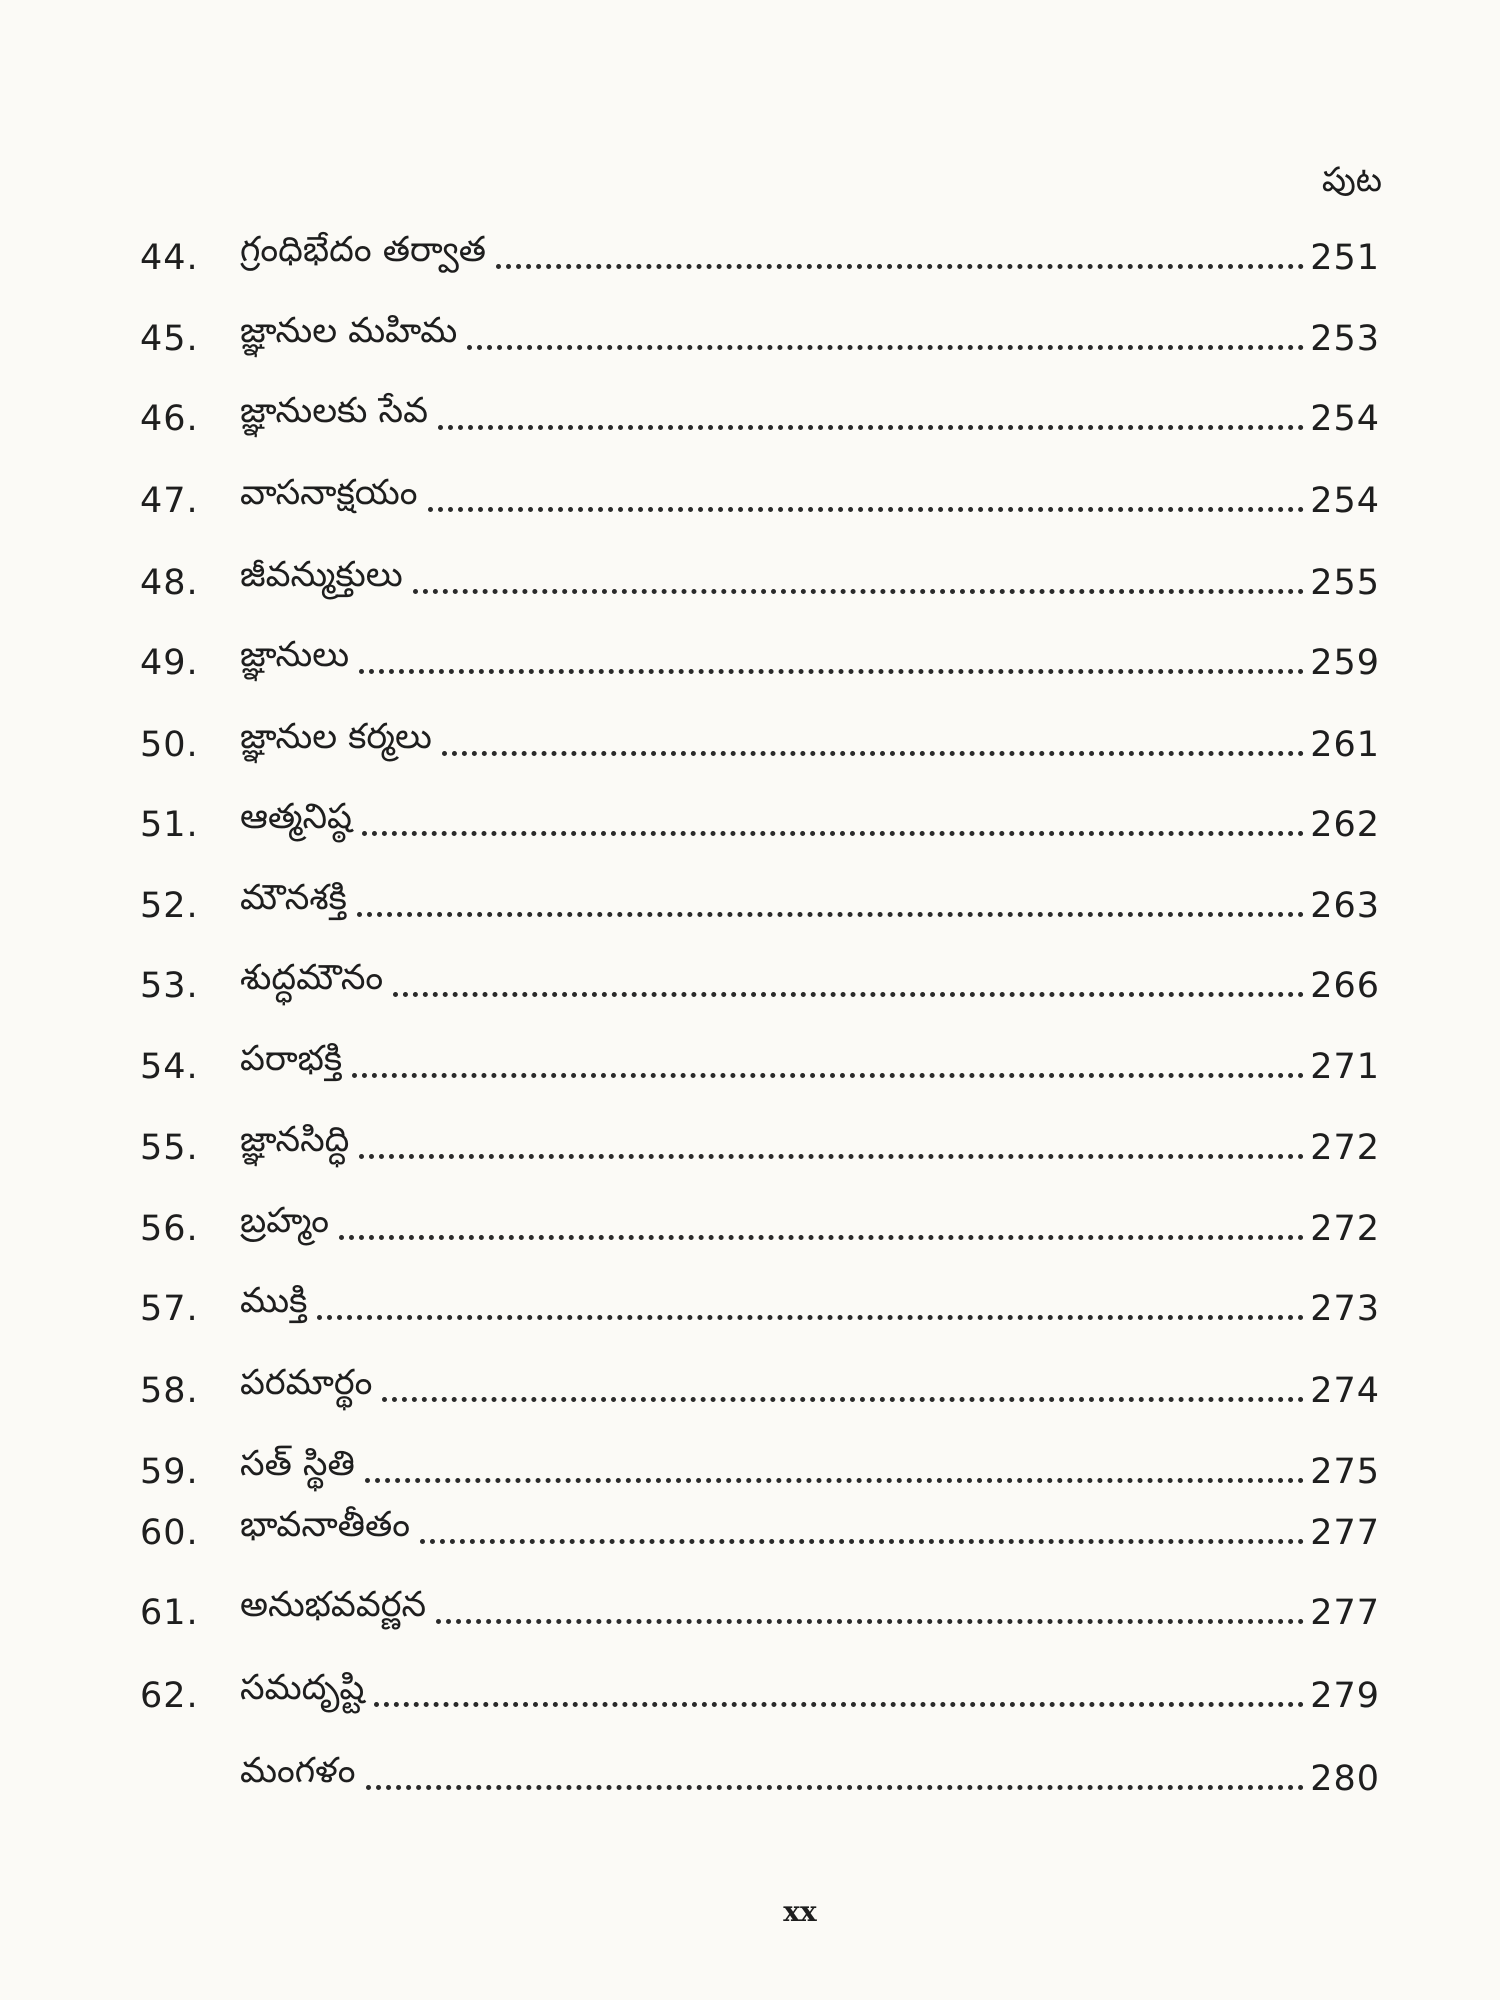 The height and width of the screenshot is (2000, 1500). I want to click on entry-page-number: 251, so click(1345, 258).